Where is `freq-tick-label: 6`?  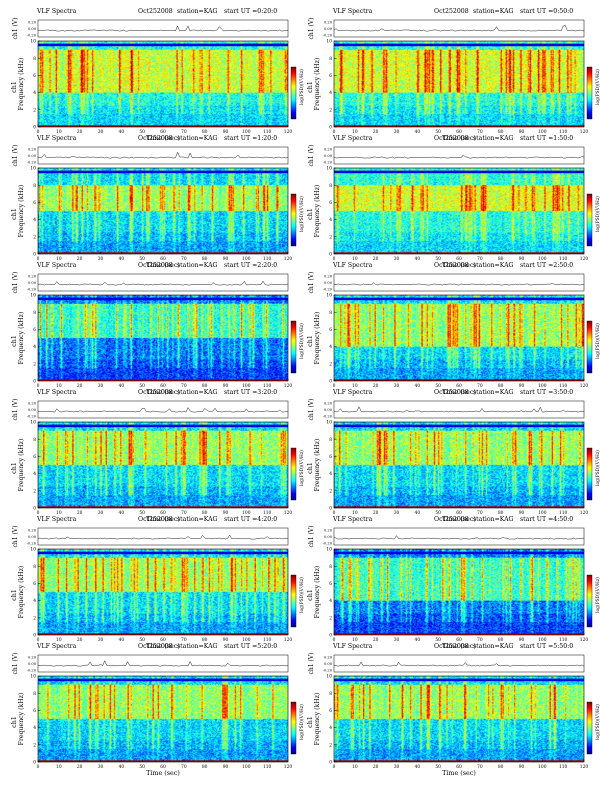 freq-tick-label: 6 is located at coordinates (330, 76).